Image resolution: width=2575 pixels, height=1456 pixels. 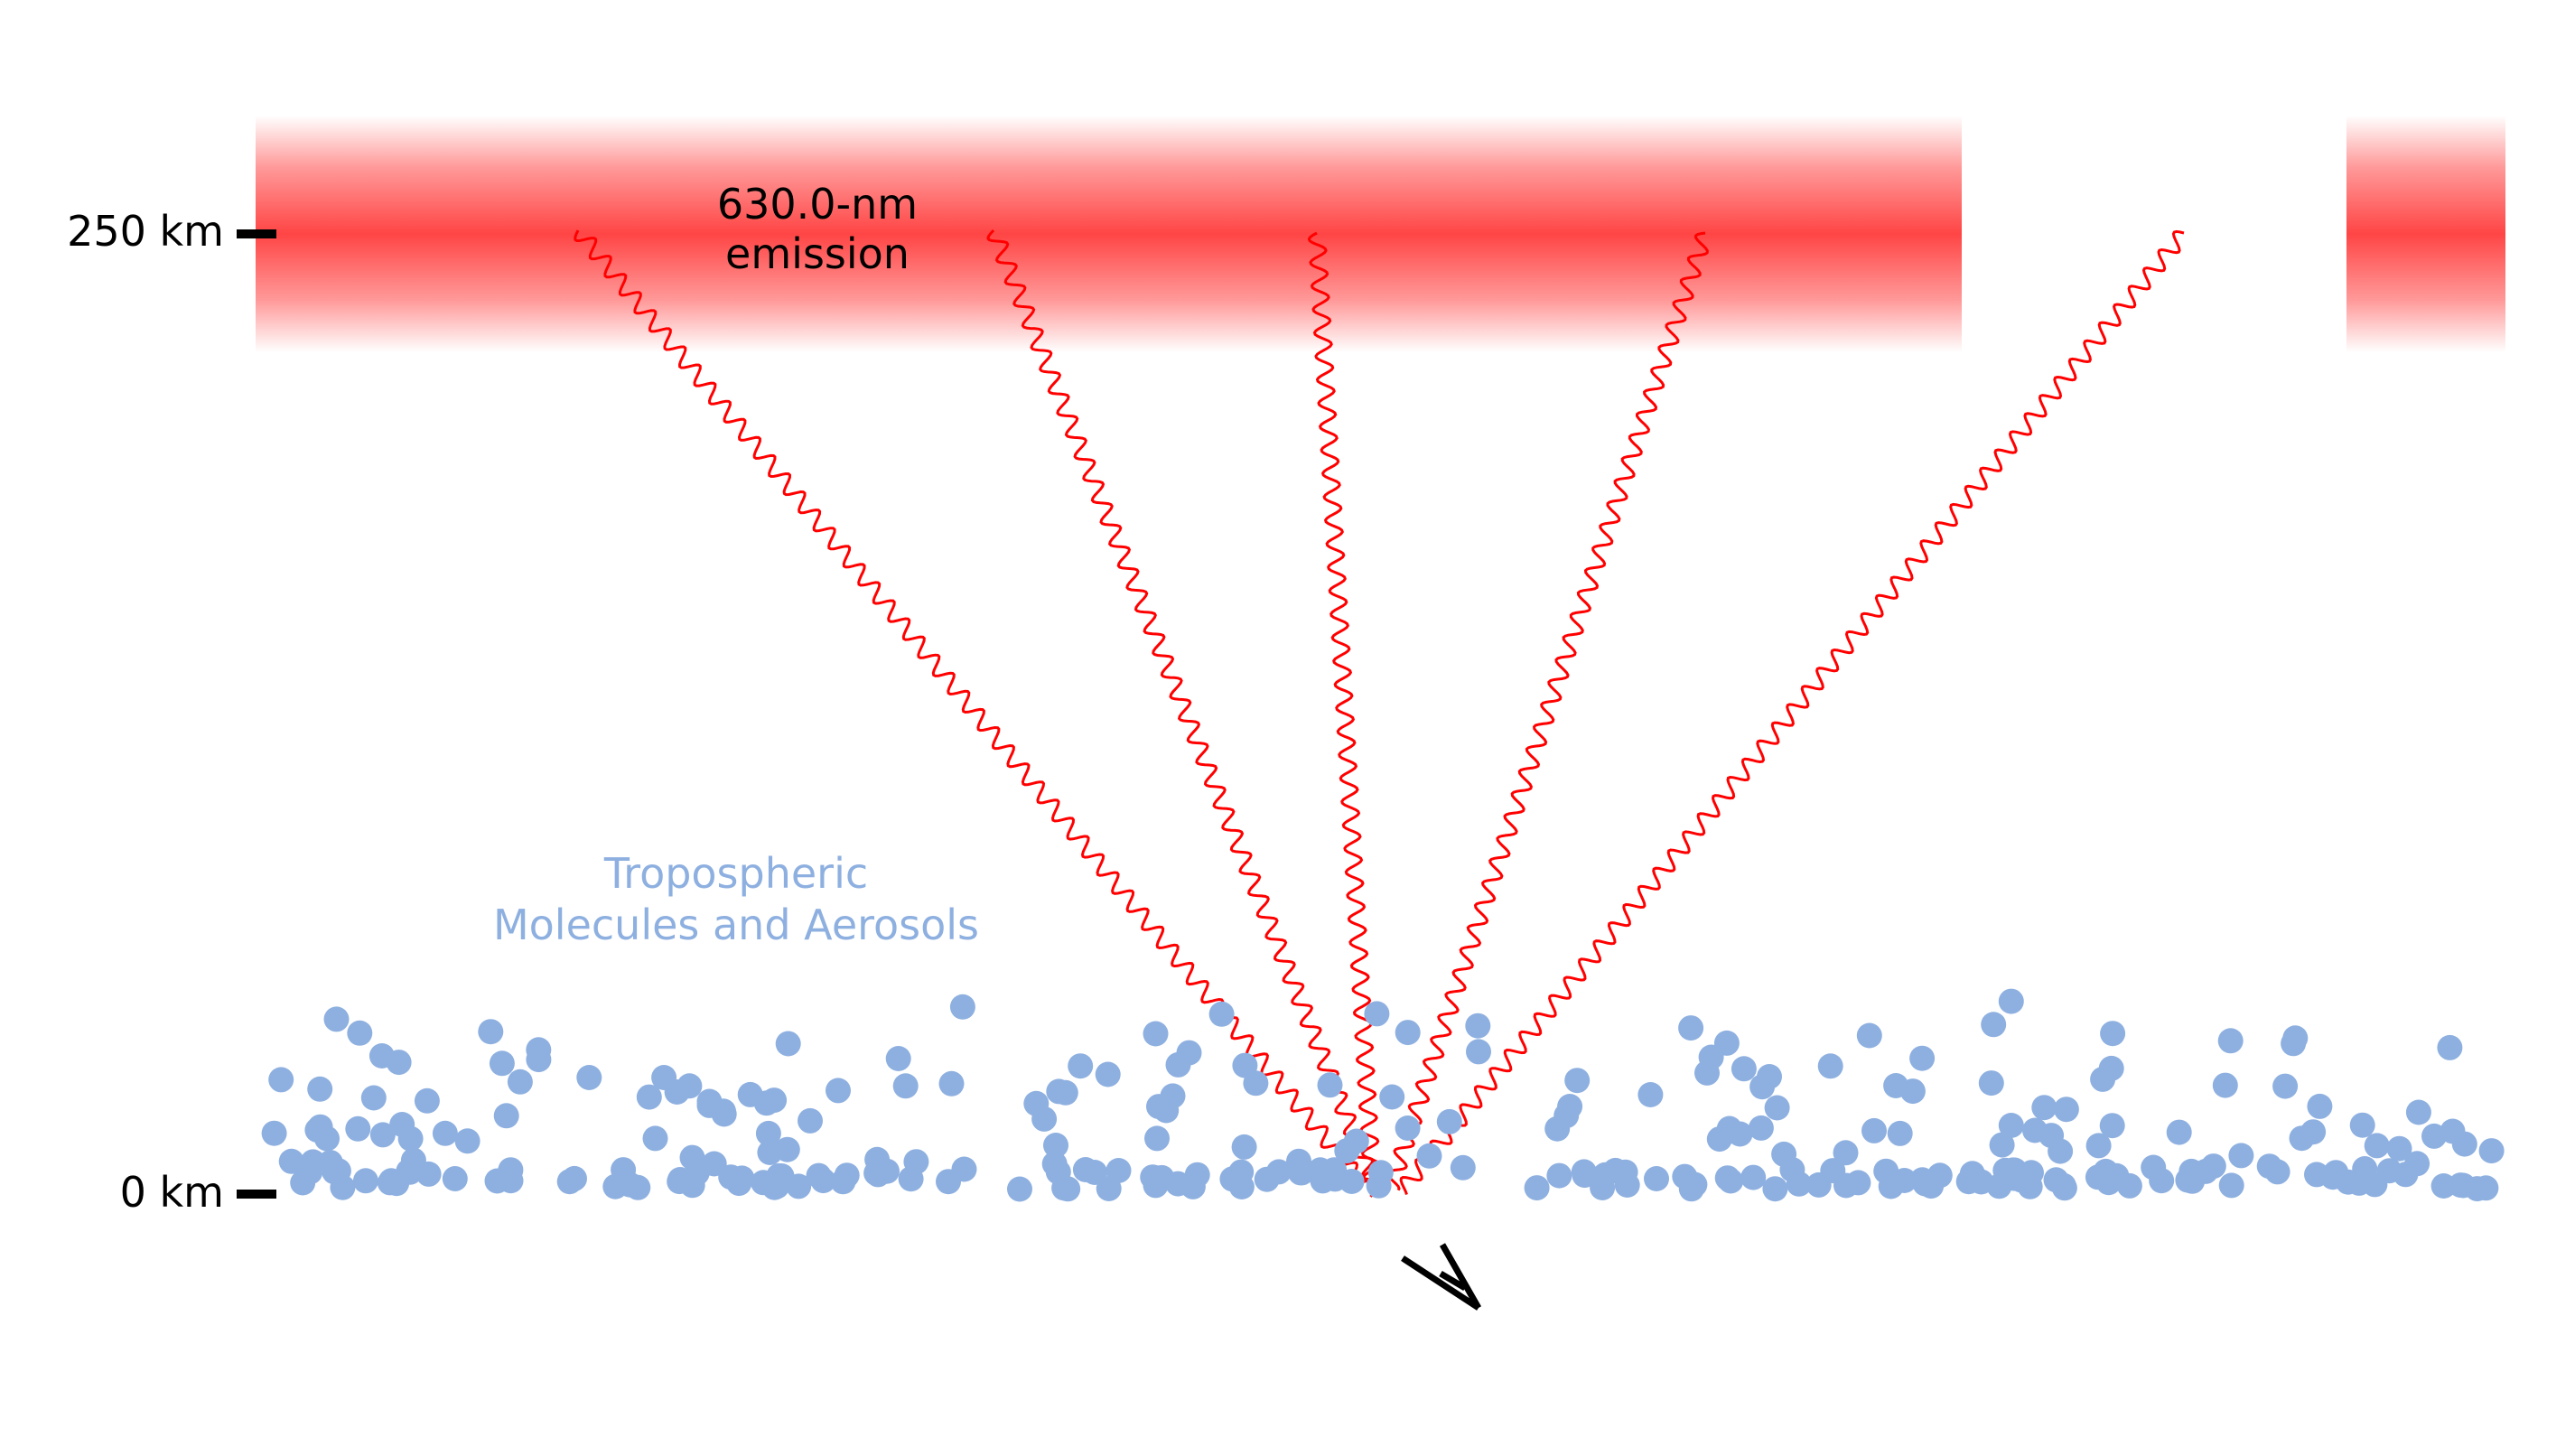 What do you see at coordinates (171, 1192) in the screenshot?
I see `altitude-label-0km: 0 km` at bounding box center [171, 1192].